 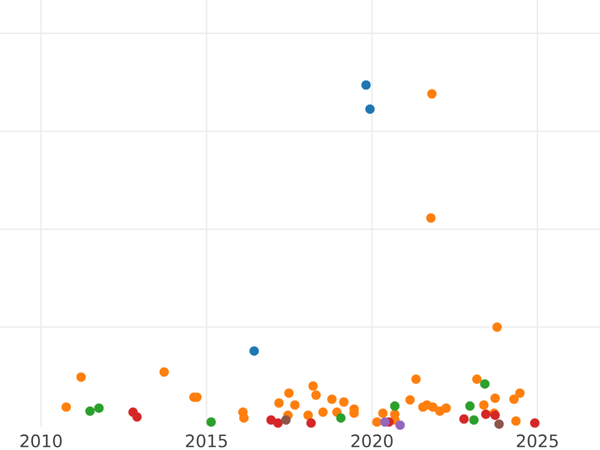 What do you see at coordinates (41, 441) in the screenshot?
I see `x-tick-label: 2010` at bounding box center [41, 441].